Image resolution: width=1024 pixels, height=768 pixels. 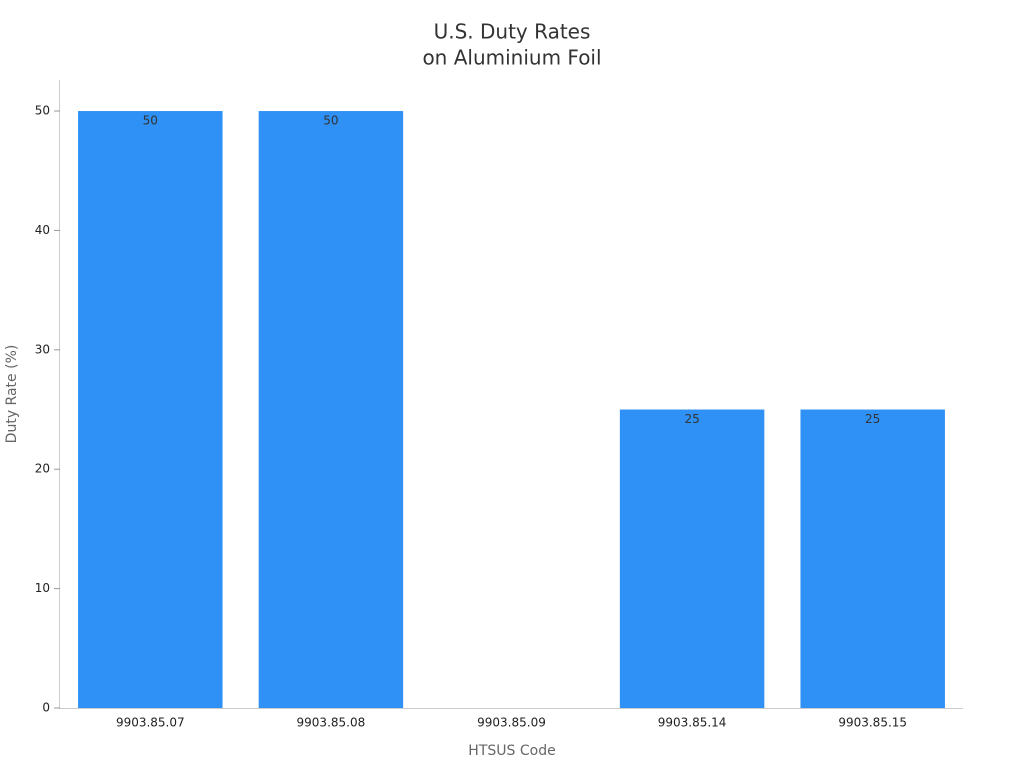 What do you see at coordinates (511, 723) in the screenshot?
I see `x-tick-label: 9903.85.09` at bounding box center [511, 723].